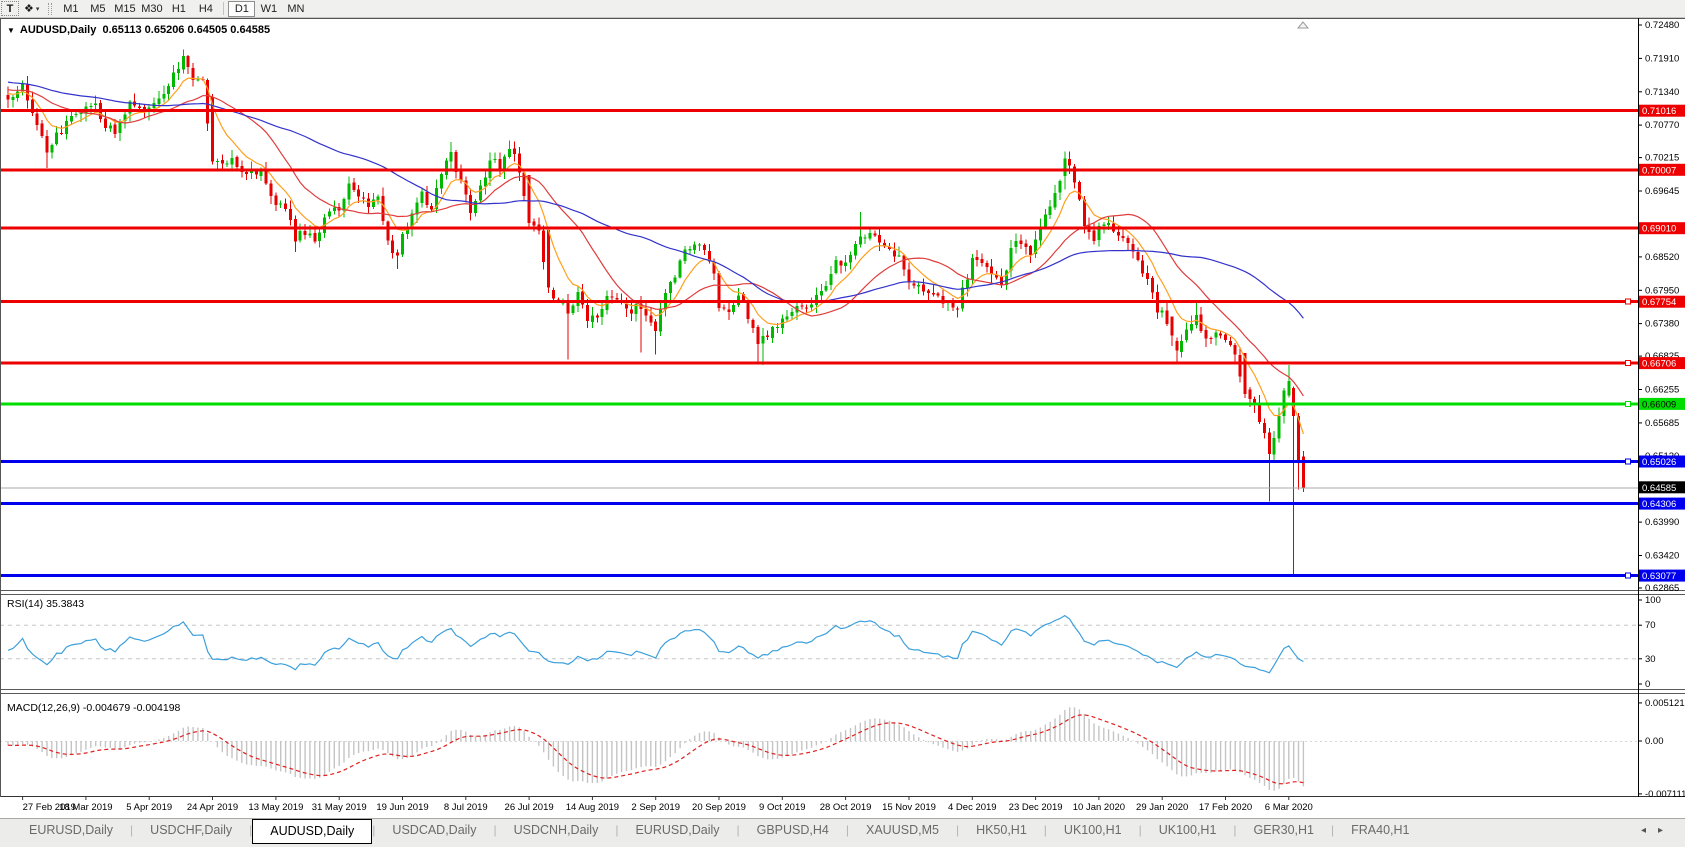 The height and width of the screenshot is (847, 1685). I want to click on macd-histogram, so click(656, 749).